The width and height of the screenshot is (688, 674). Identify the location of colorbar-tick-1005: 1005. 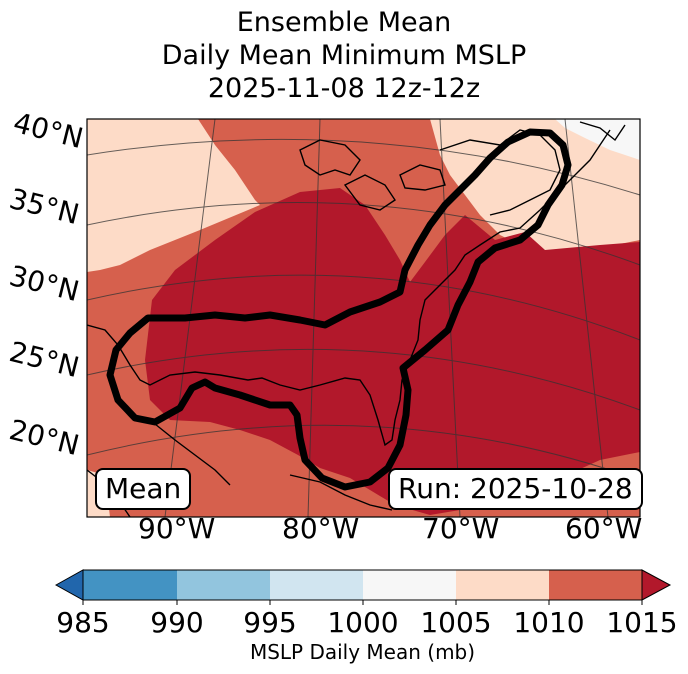
(456, 622).